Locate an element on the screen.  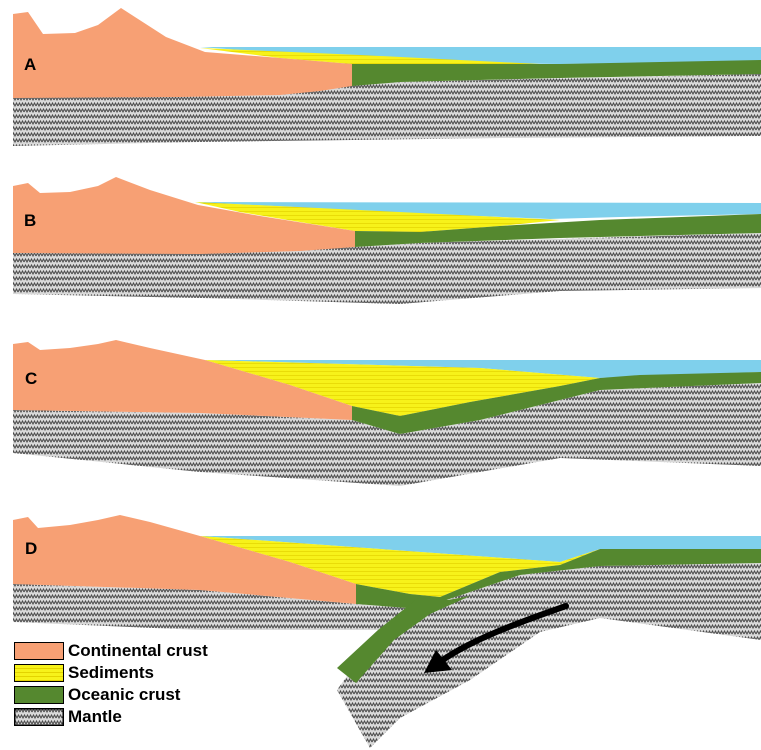
oceanic-crust-subducting-slab is located at coordinates (403, 639).